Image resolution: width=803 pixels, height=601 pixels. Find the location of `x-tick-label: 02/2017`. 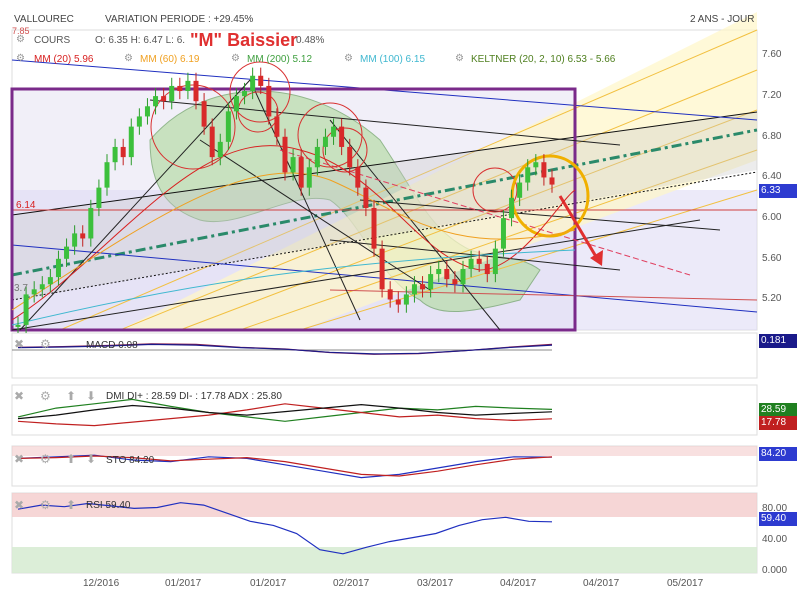

x-tick-label: 02/2017 is located at coordinates (351, 583).